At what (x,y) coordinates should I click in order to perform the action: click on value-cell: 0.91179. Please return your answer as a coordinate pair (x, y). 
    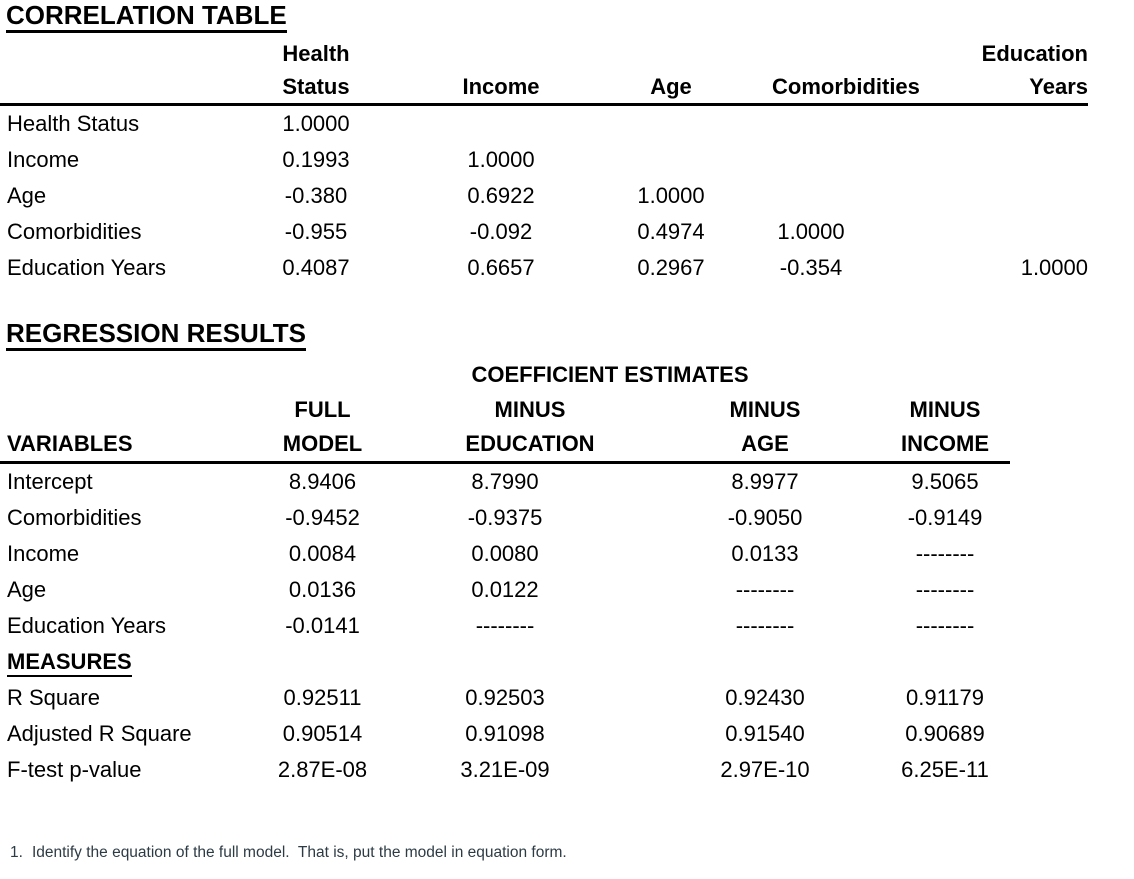
    Looking at the image, I should click on (945, 697).